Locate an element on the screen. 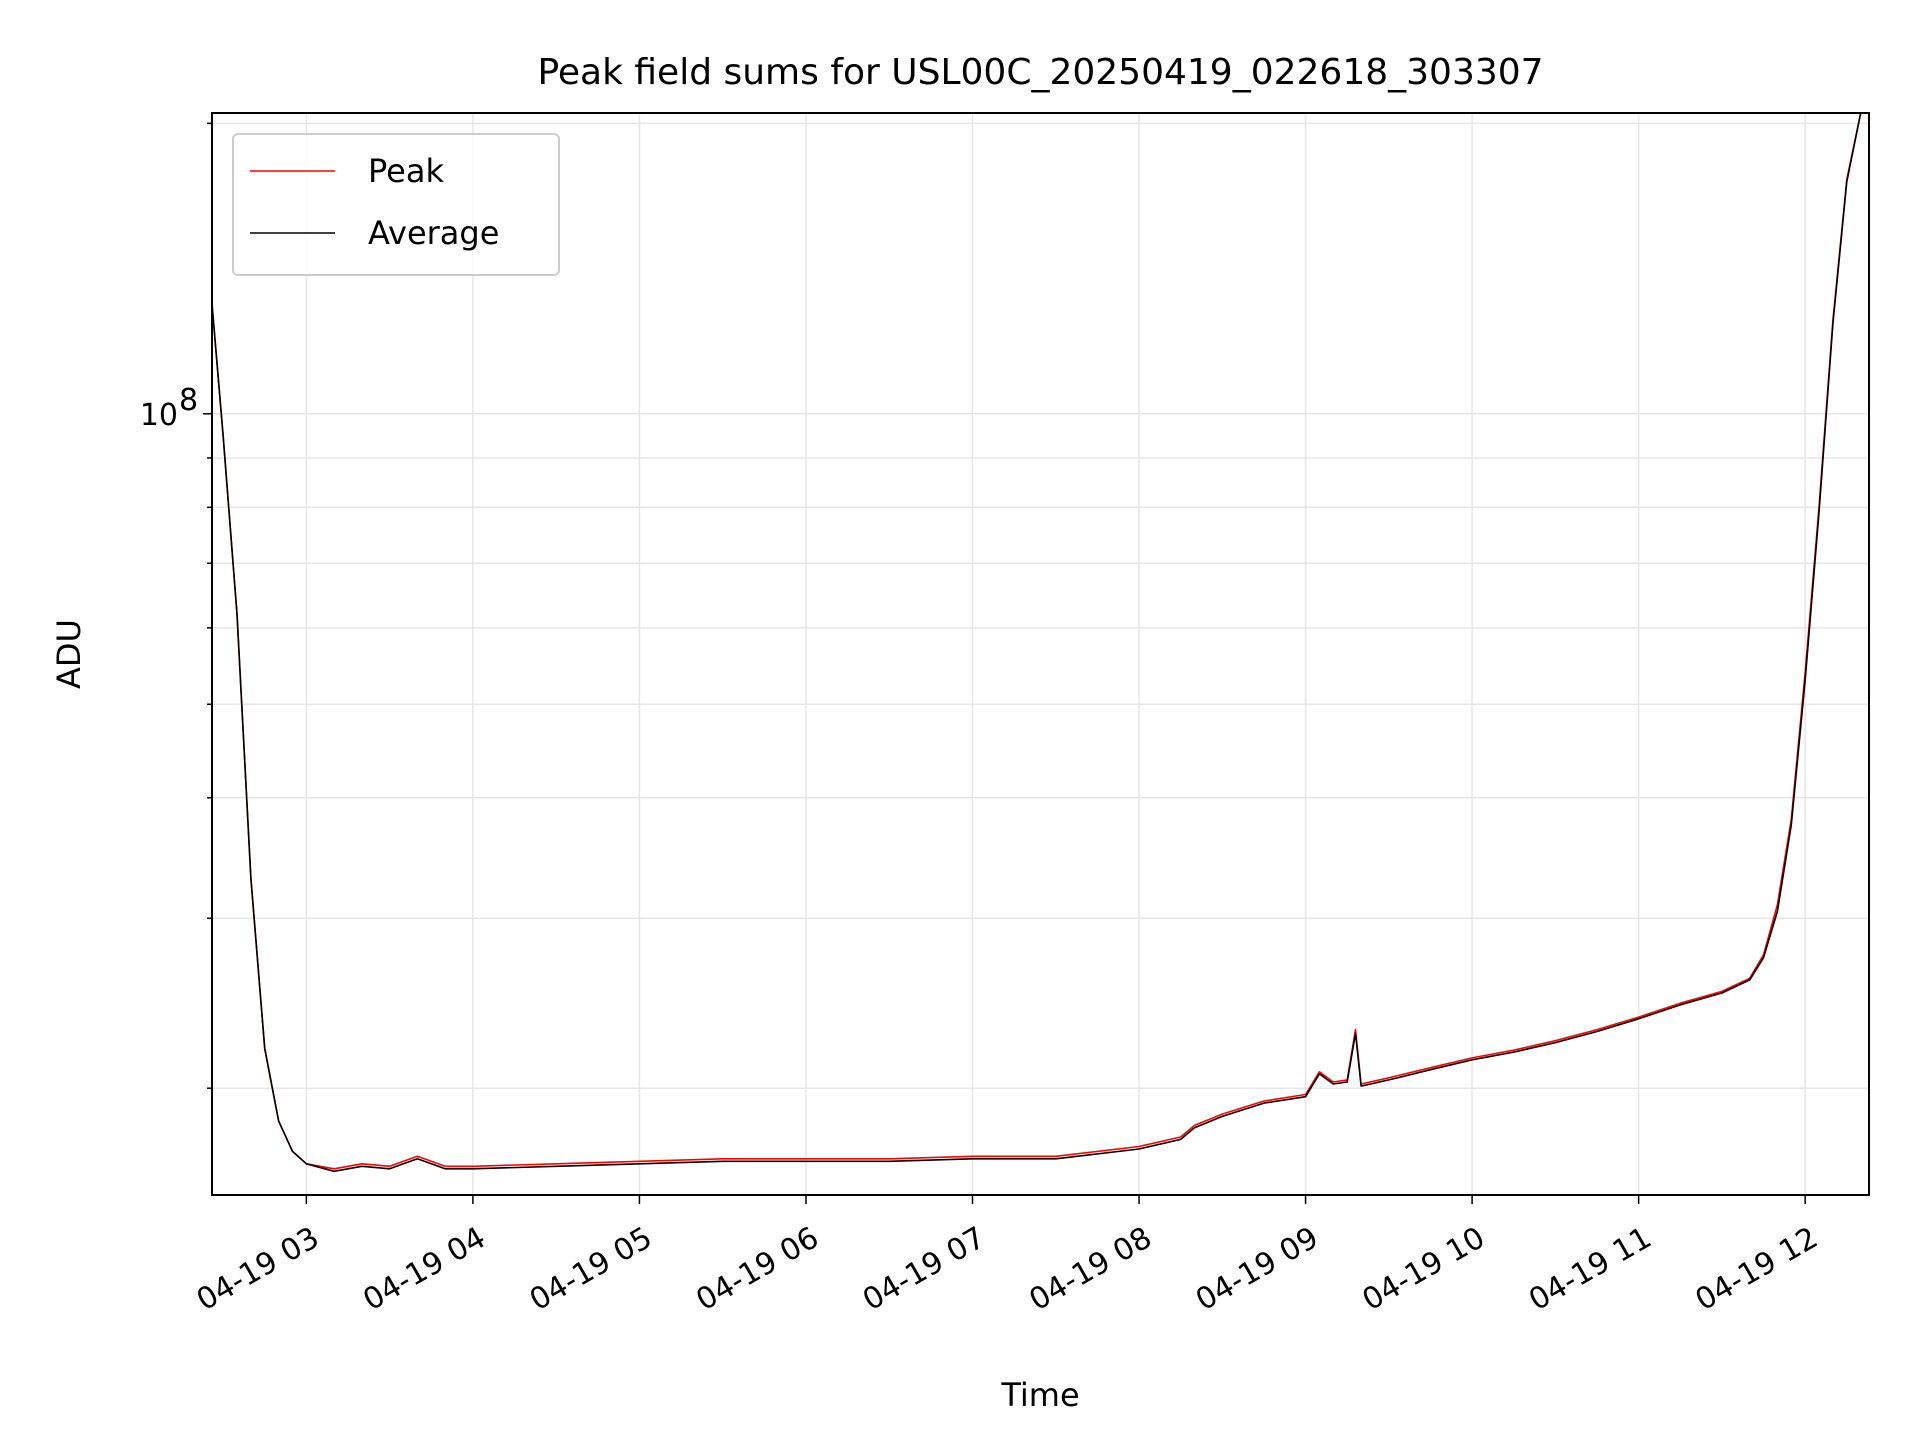 The height and width of the screenshot is (1440, 1920). y-tick-label-base: 10 is located at coordinates (159, 415).